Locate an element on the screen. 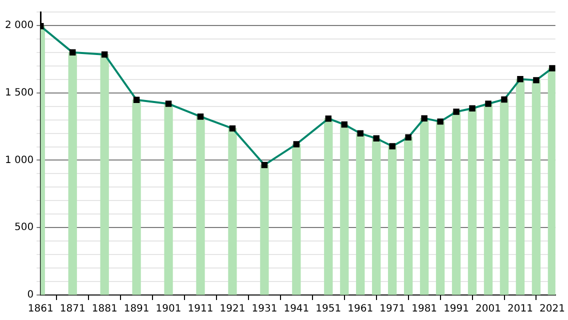 The width and height of the screenshot is (568, 320). x-tick-label: 1911 is located at coordinates (201, 309).